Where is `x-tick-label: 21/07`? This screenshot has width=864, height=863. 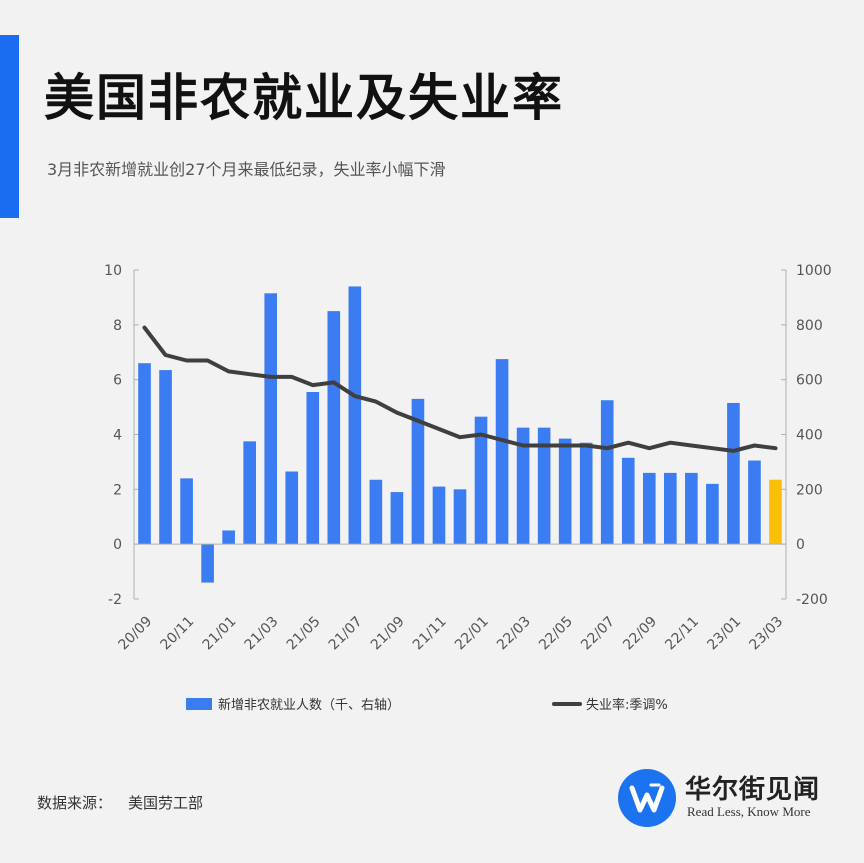
x-tick-label: 21/07 is located at coordinates (346, 634).